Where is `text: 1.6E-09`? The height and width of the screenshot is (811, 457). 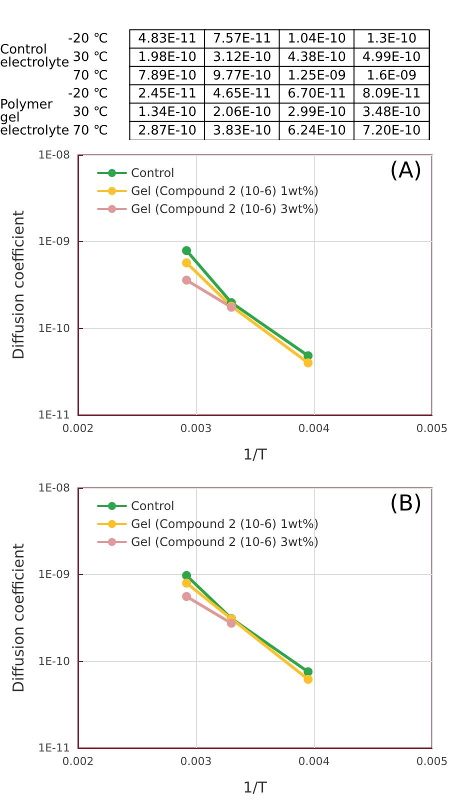
text: 1.6E-09 is located at coordinates (391, 76).